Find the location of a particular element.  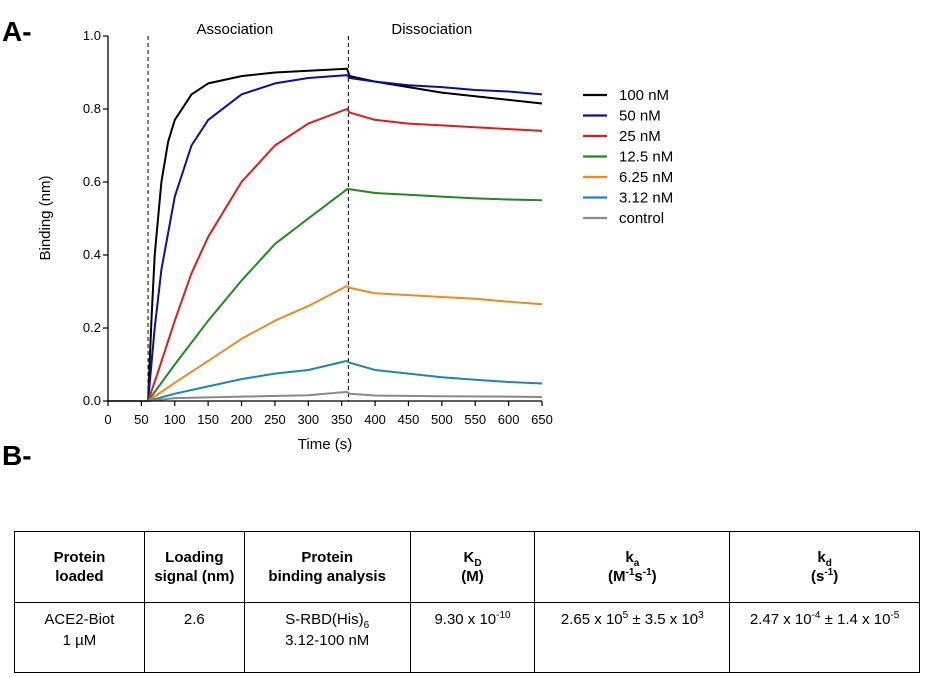

series-line-3-12-nm is located at coordinates (325, 380).